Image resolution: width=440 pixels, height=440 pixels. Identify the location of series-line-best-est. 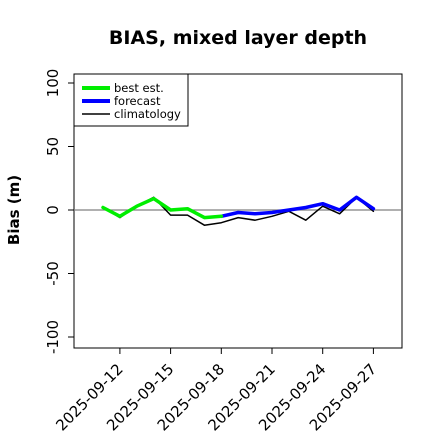
(162, 208).